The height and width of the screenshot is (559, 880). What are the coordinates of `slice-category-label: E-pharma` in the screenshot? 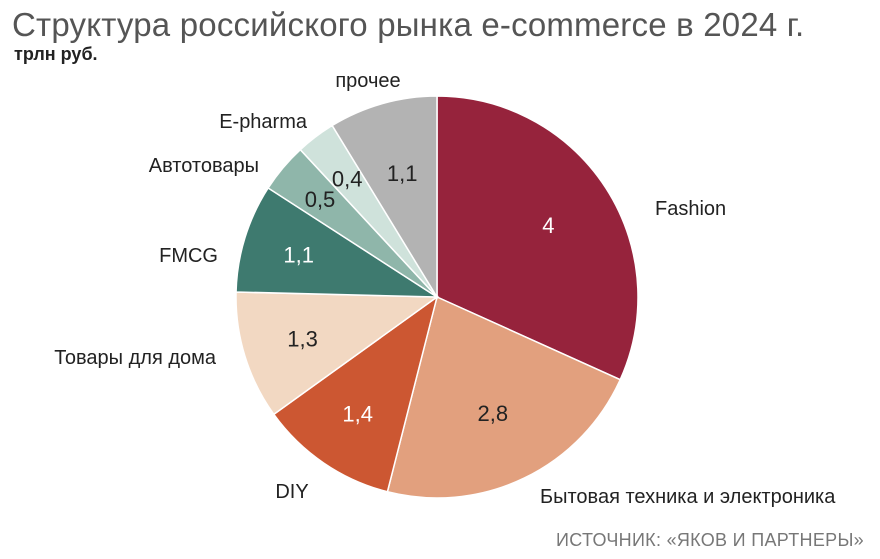 It's located at (263, 122).